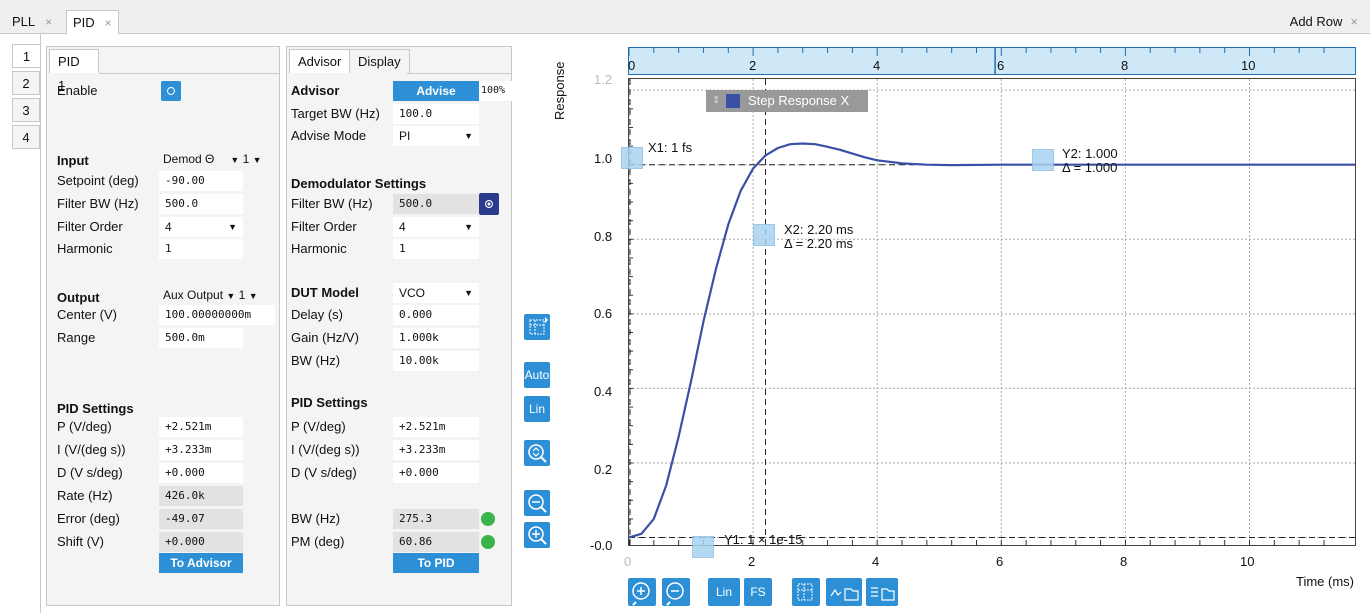  Describe the element at coordinates (436, 427) in the screenshot. I see `advisor-p-field: +2.521m` at that location.